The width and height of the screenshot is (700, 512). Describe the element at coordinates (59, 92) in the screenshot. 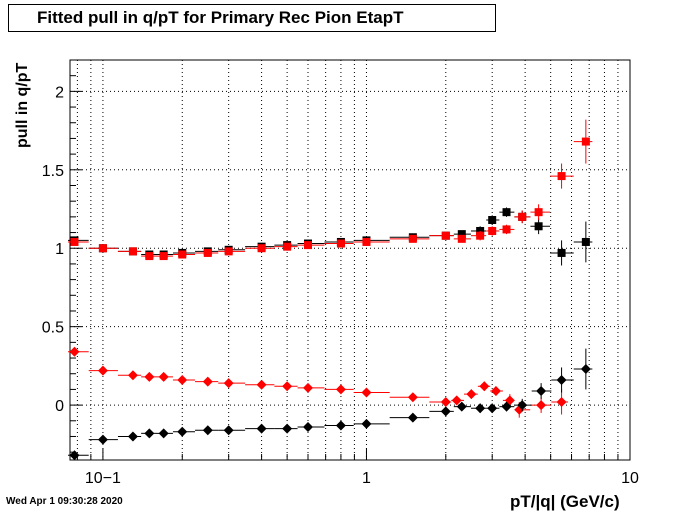

I see `y-tick-label: 2` at that location.